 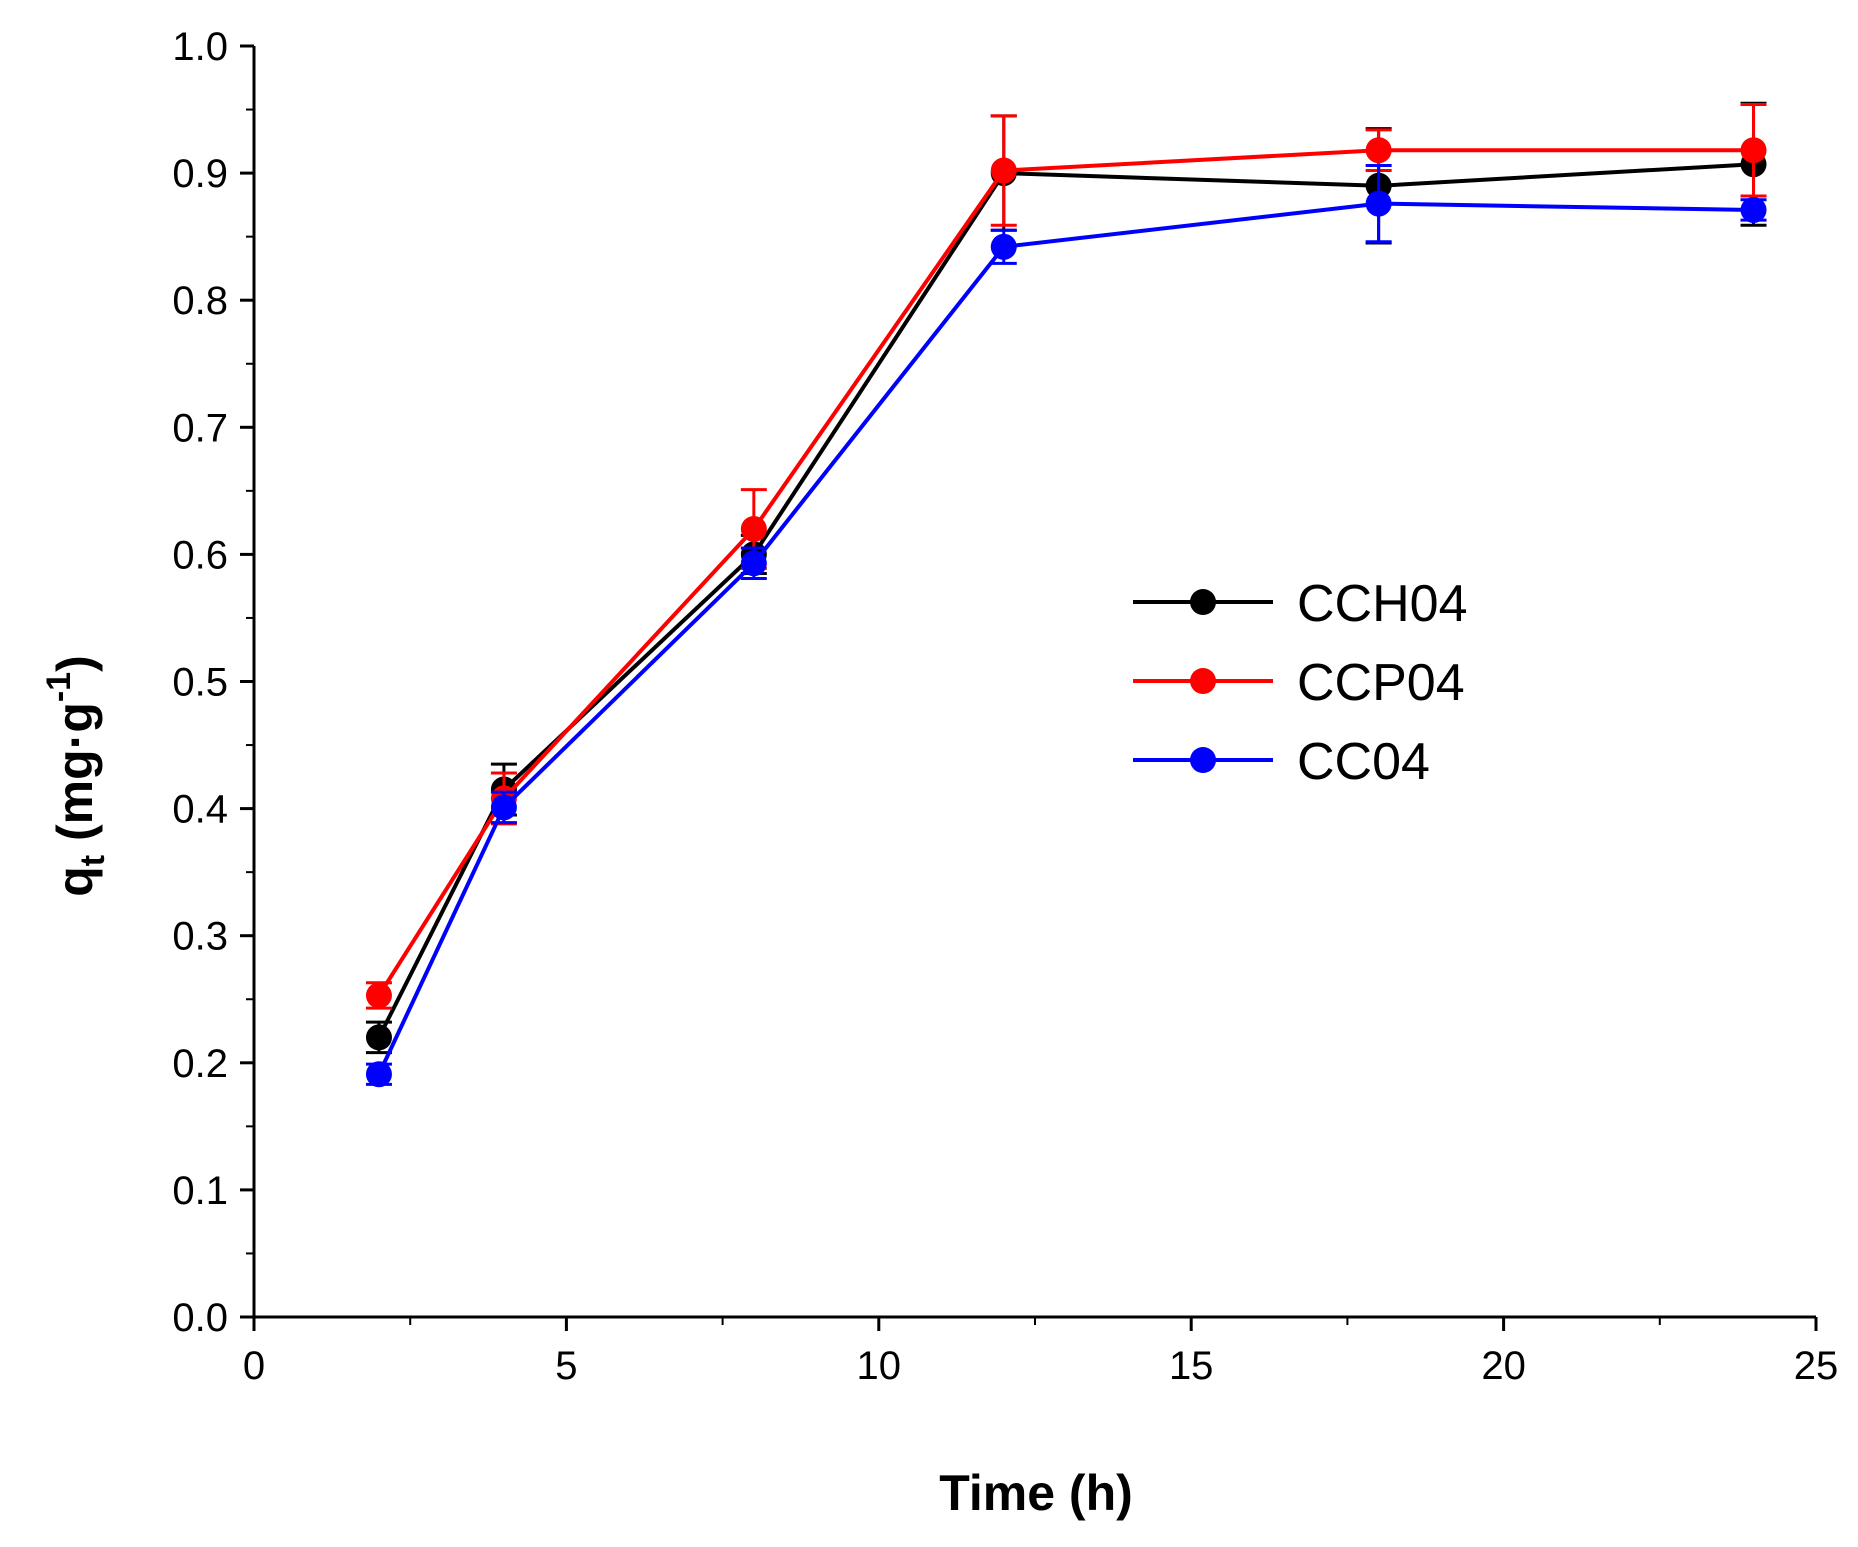 I want to click on y-tick-label: 0.7, so click(x=200, y=428).